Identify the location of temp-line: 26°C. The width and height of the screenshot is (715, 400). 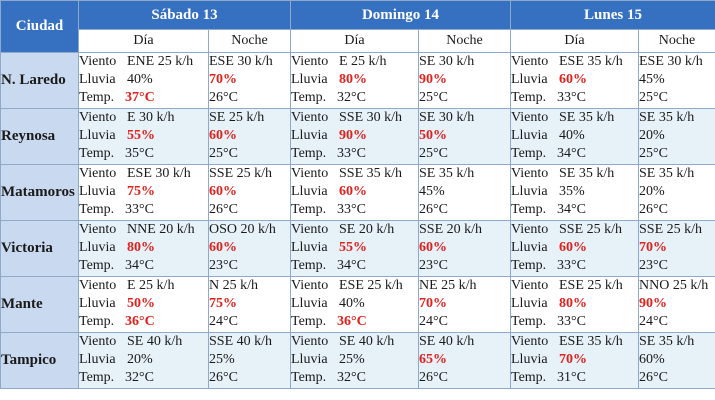
(677, 378).